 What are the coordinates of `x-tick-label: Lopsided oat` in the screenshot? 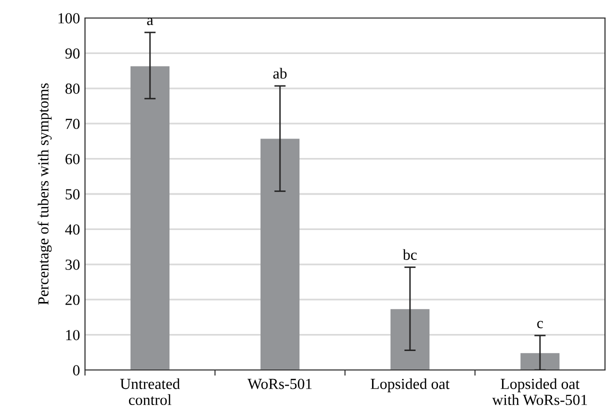 It's located at (410, 385).